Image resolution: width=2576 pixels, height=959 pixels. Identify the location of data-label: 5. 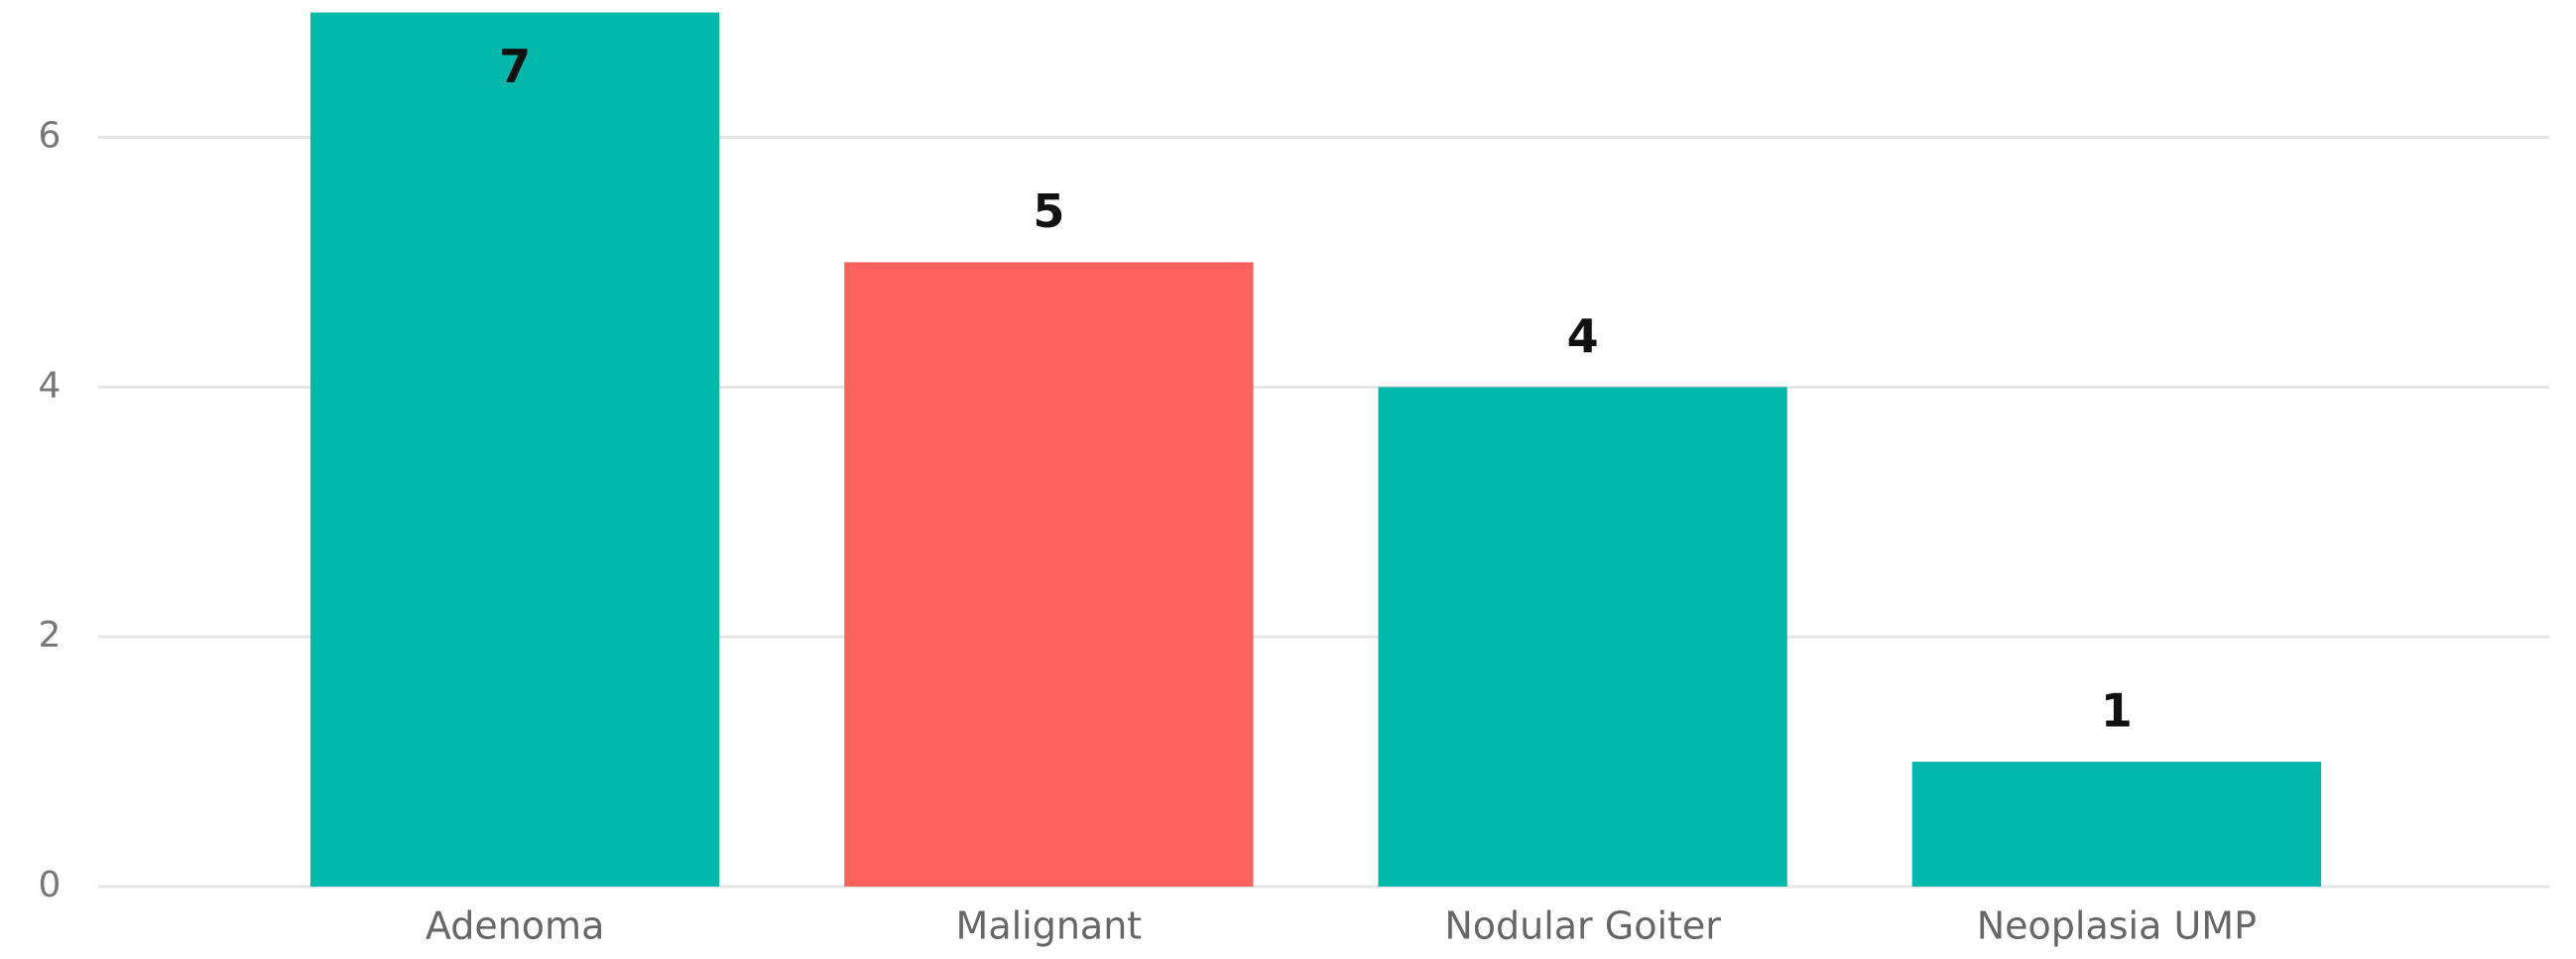
(1048, 211).